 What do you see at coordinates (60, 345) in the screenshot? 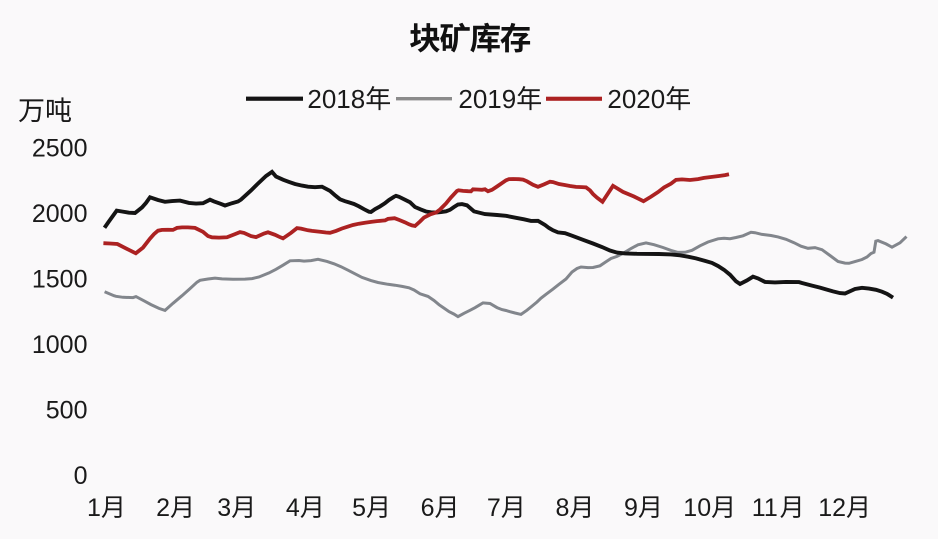
I see `svg-text: 1000` at bounding box center [60, 345].